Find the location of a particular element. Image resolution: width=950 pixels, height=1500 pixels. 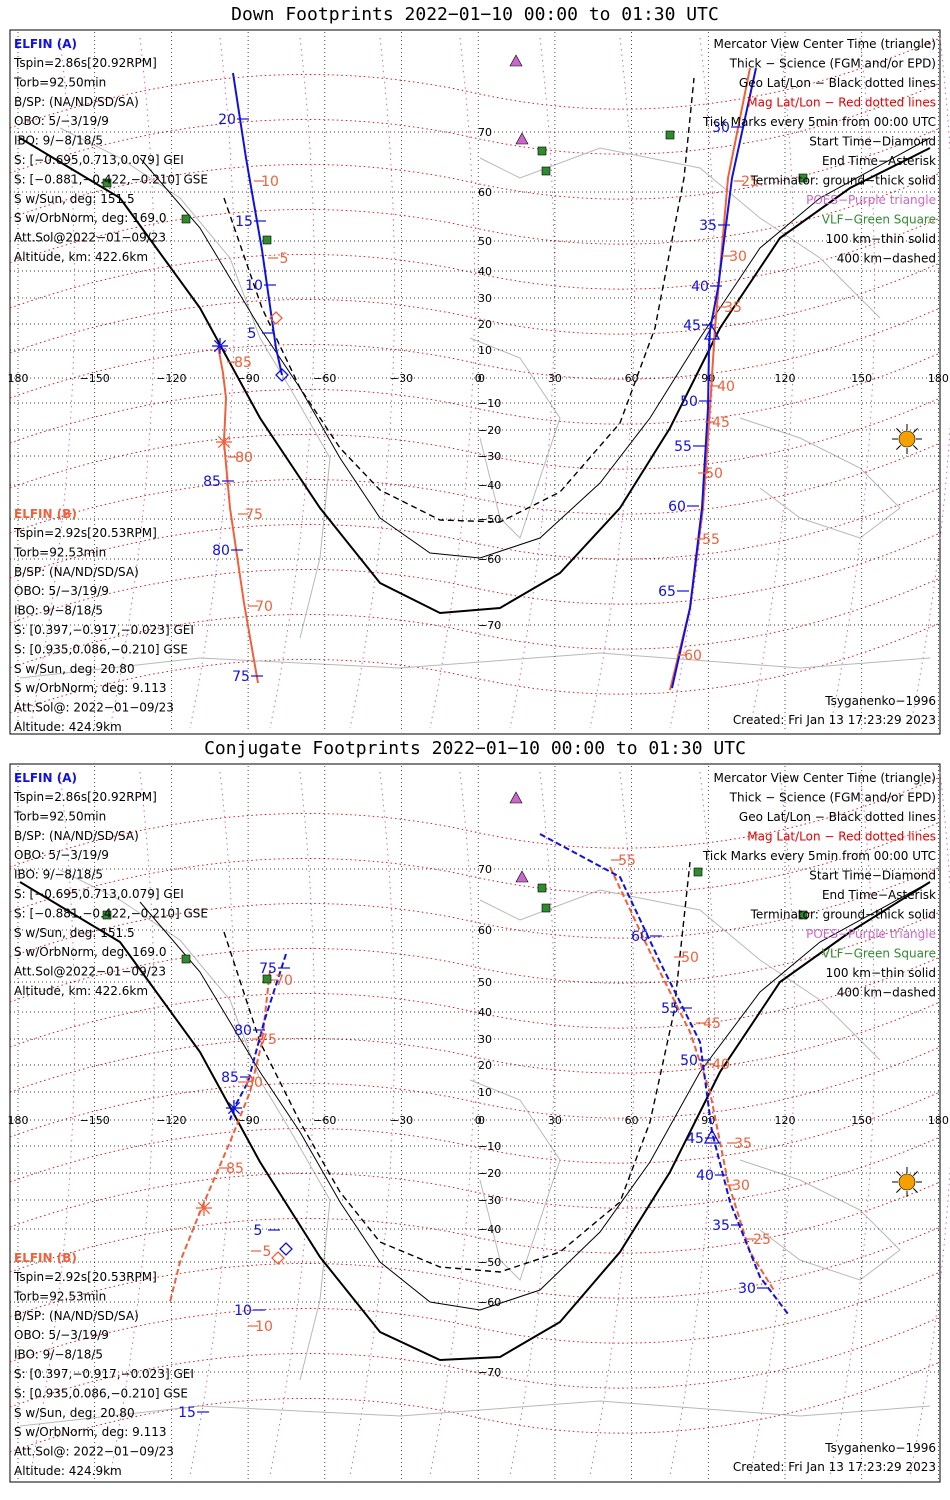

elfin-a-info-line: Torb=92.50min is located at coordinates (59, 82).